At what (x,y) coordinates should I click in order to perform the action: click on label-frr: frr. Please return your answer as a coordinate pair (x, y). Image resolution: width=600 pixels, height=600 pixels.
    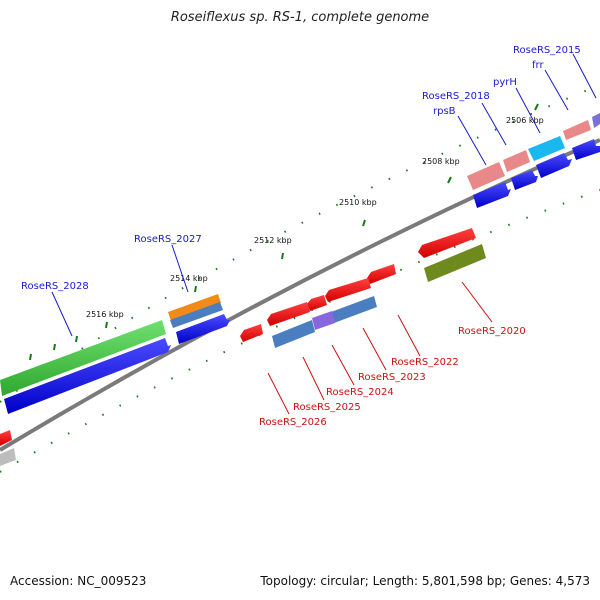
    Looking at the image, I should click on (538, 65).